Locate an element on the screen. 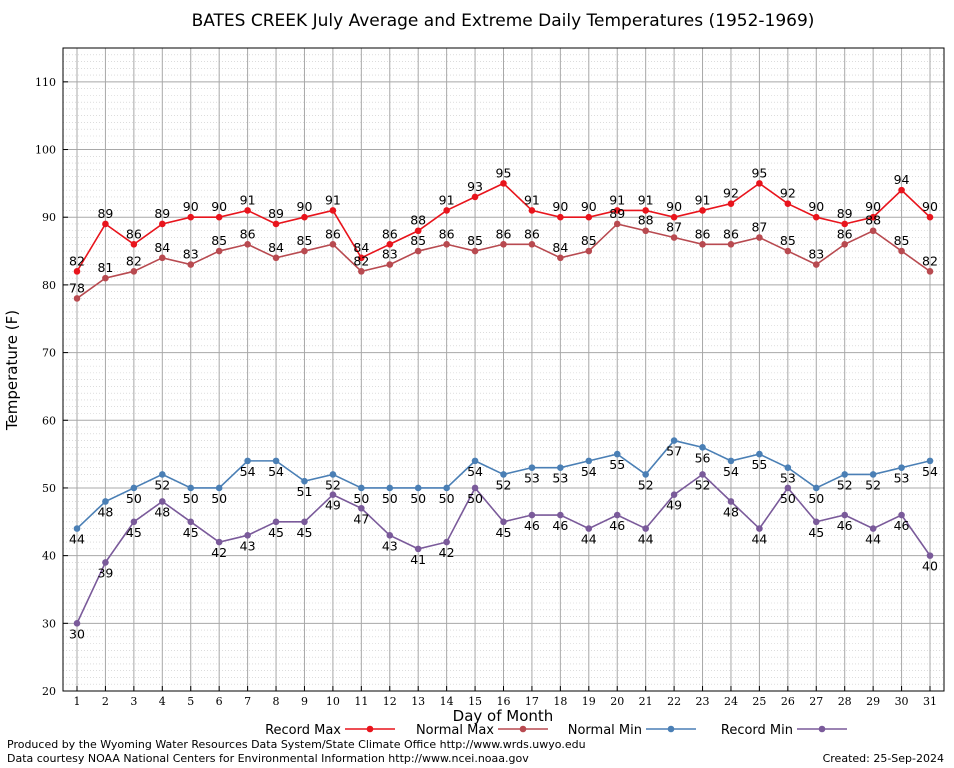 Image resolution: width=954 pixels, height=768 pixels. legend-swatch-marker is located at coordinates (822, 729).